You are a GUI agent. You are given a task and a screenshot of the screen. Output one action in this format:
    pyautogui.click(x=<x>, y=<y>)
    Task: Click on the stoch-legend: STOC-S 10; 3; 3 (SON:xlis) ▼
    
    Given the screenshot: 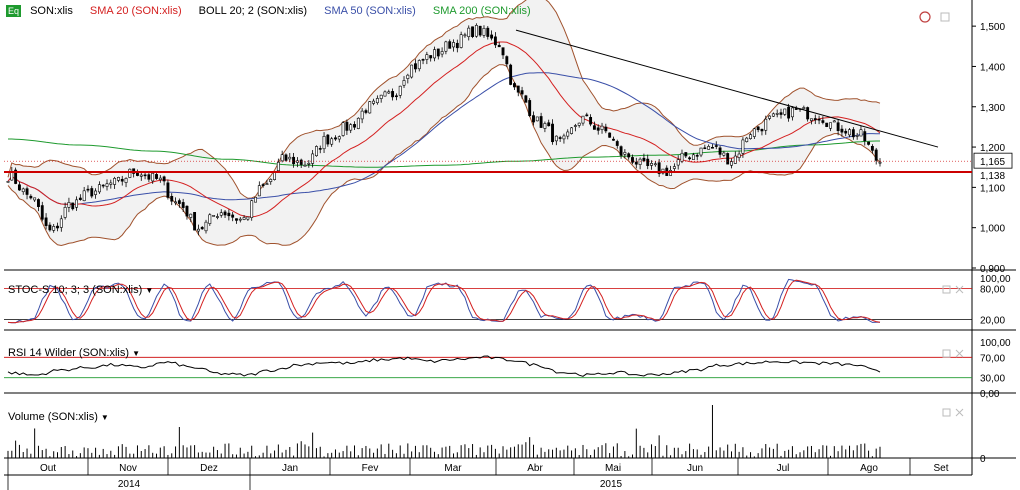 What is the action you would take?
    pyautogui.click(x=80, y=290)
    